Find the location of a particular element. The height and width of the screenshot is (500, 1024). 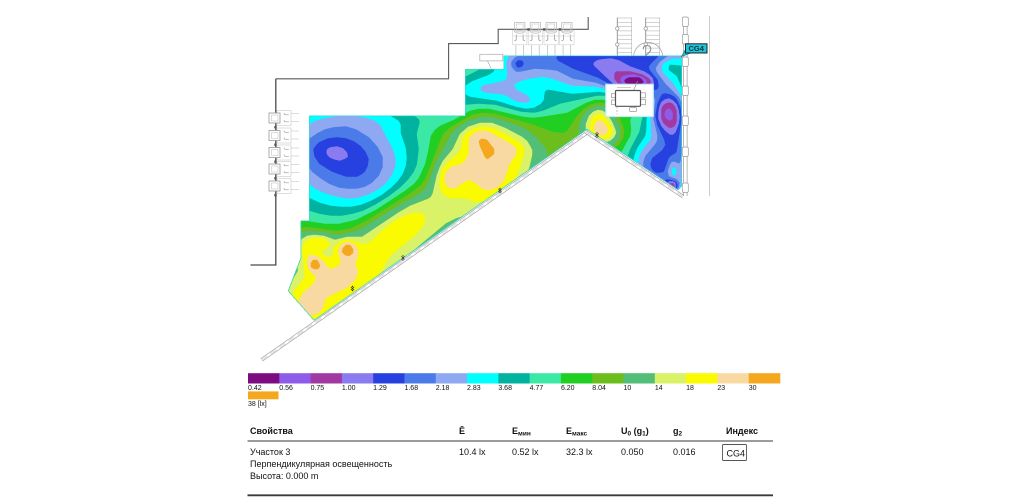

svg-text: 10 is located at coordinates (628, 388).